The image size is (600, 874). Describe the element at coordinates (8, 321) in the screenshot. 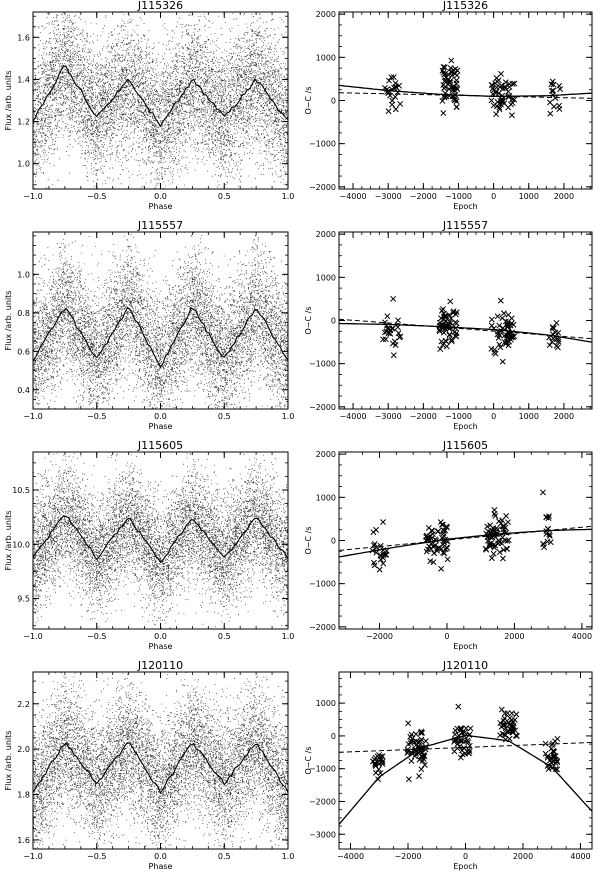

I see `y-axis-label: Flux /arb. units` at that location.